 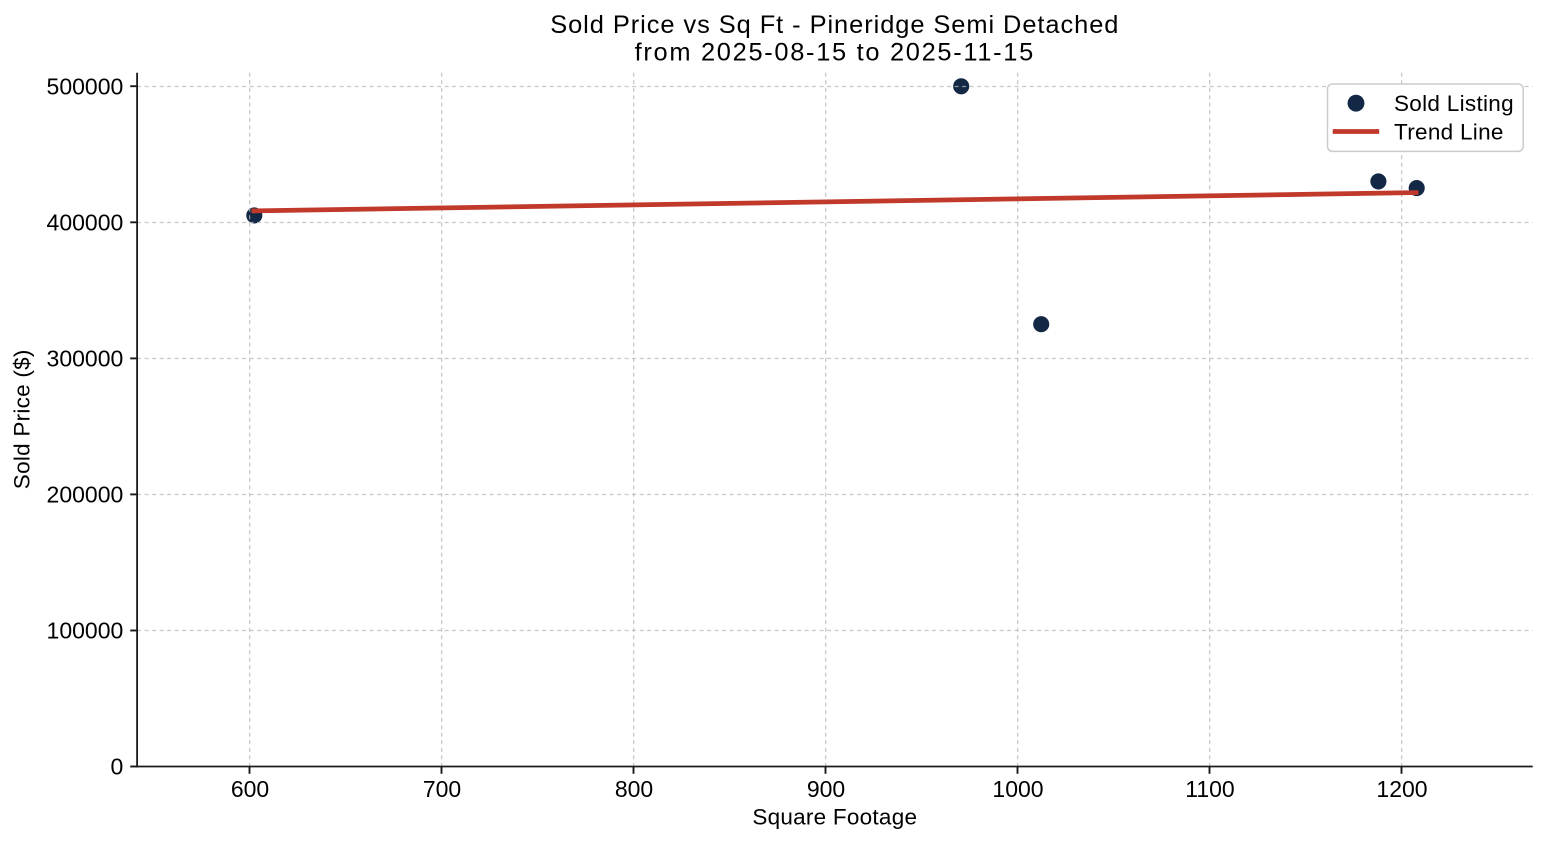 What do you see at coordinates (22, 419) in the screenshot?
I see `svg-text: Sold Price ($)` at bounding box center [22, 419].